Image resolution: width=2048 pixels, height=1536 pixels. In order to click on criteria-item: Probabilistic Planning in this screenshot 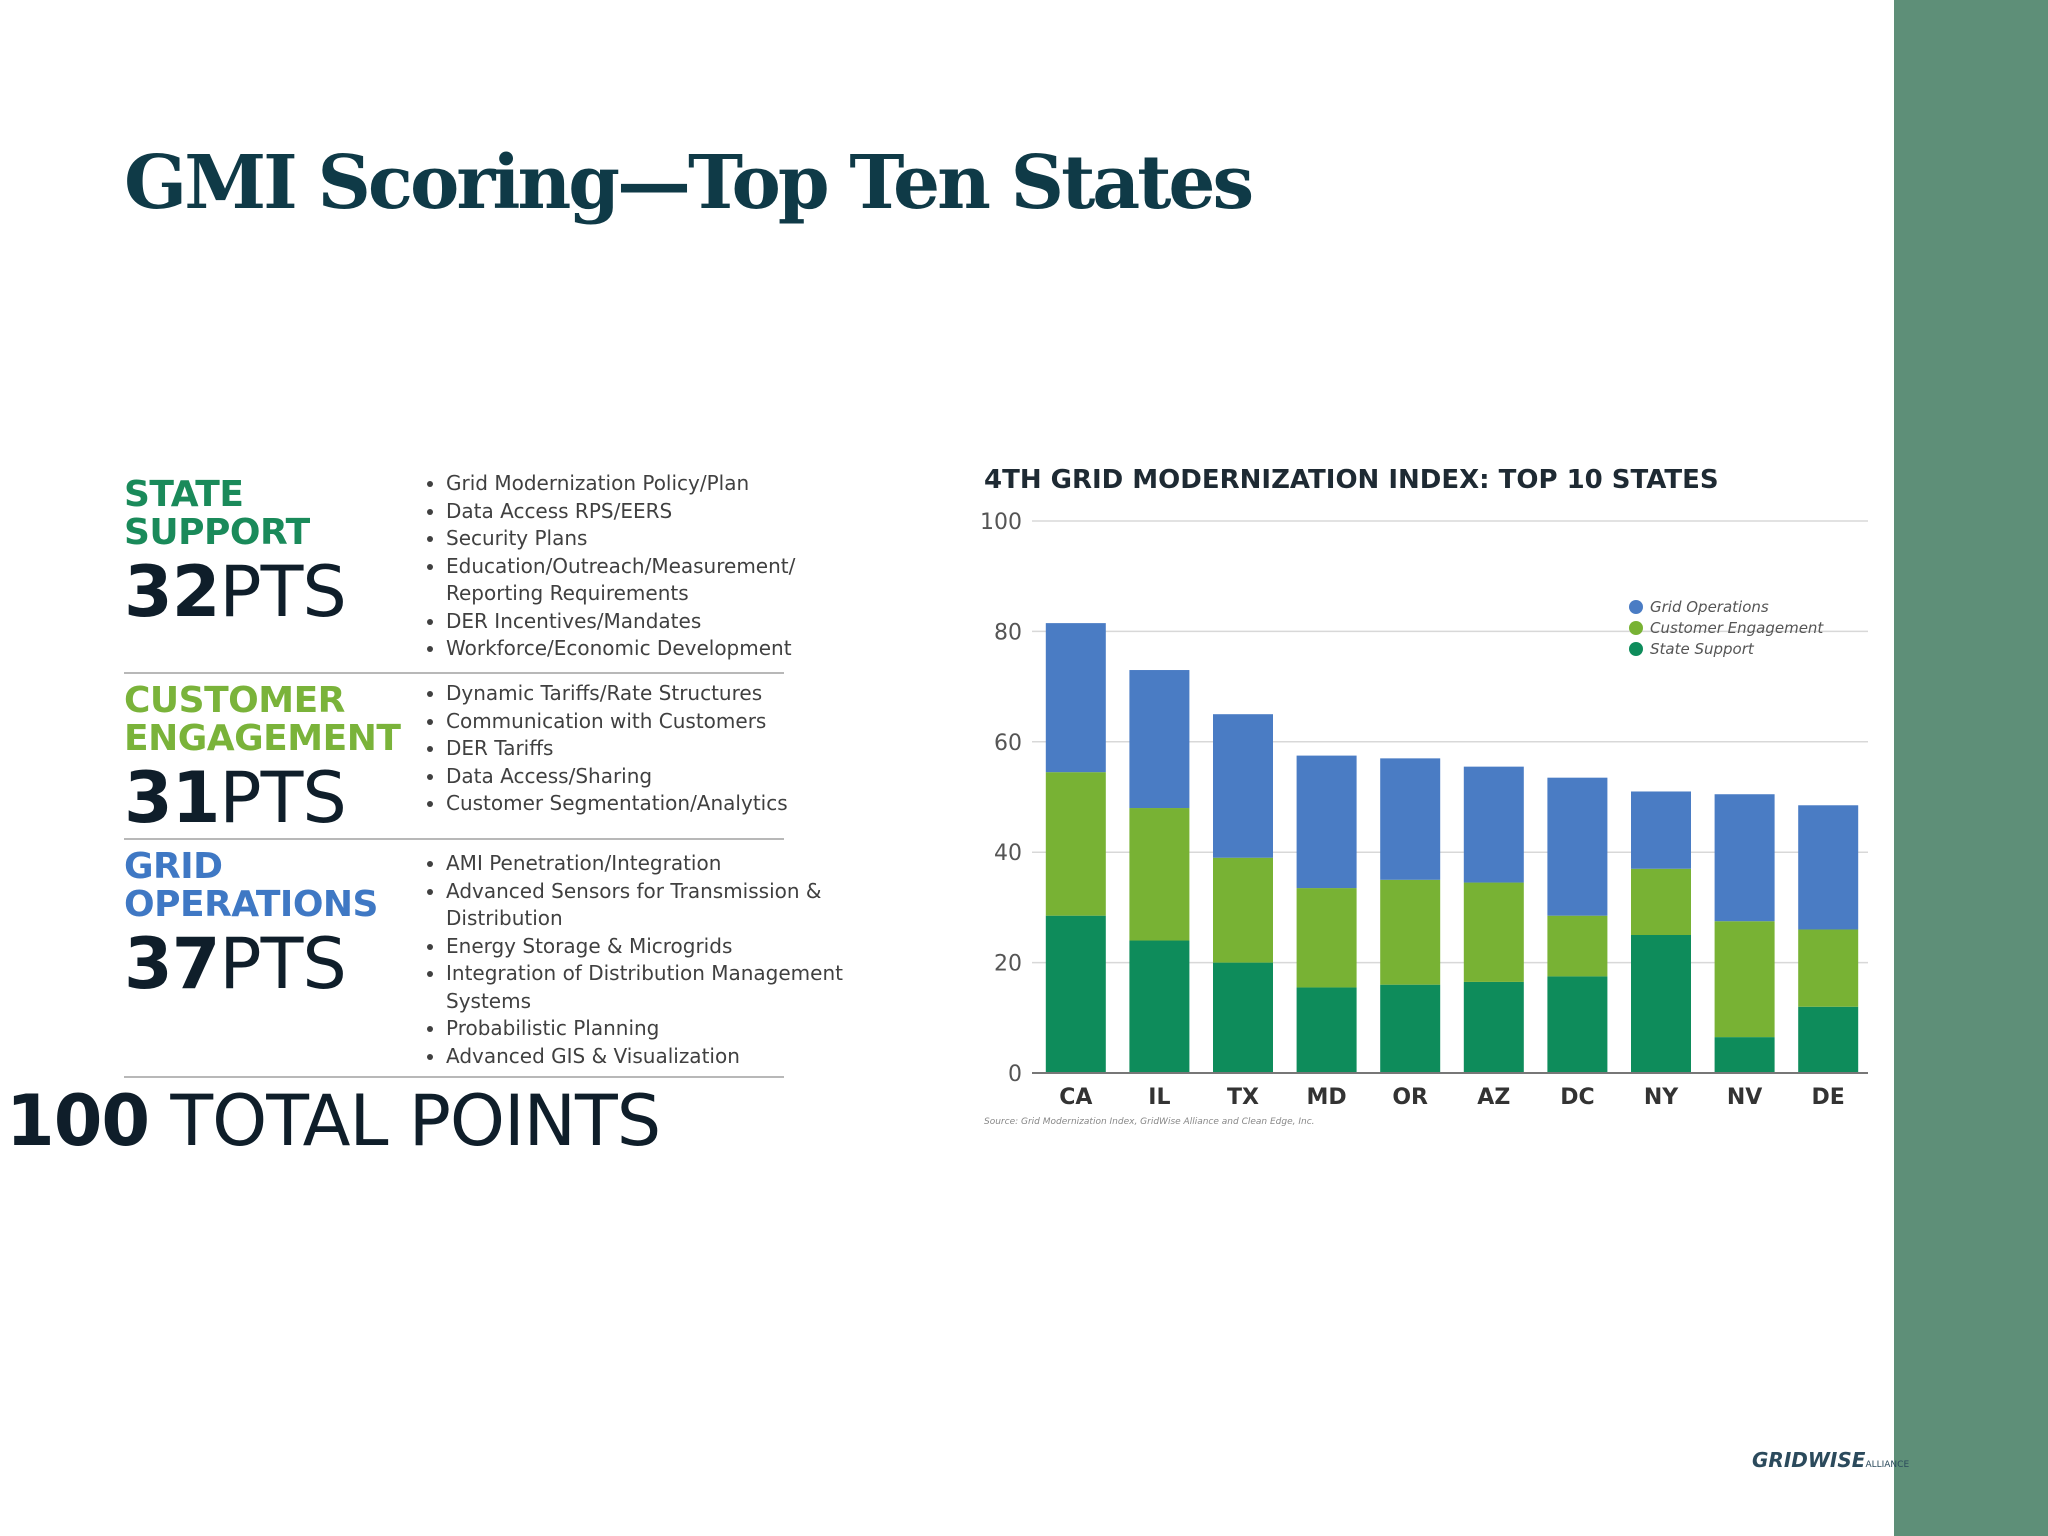, I will do `click(646, 1029)`.